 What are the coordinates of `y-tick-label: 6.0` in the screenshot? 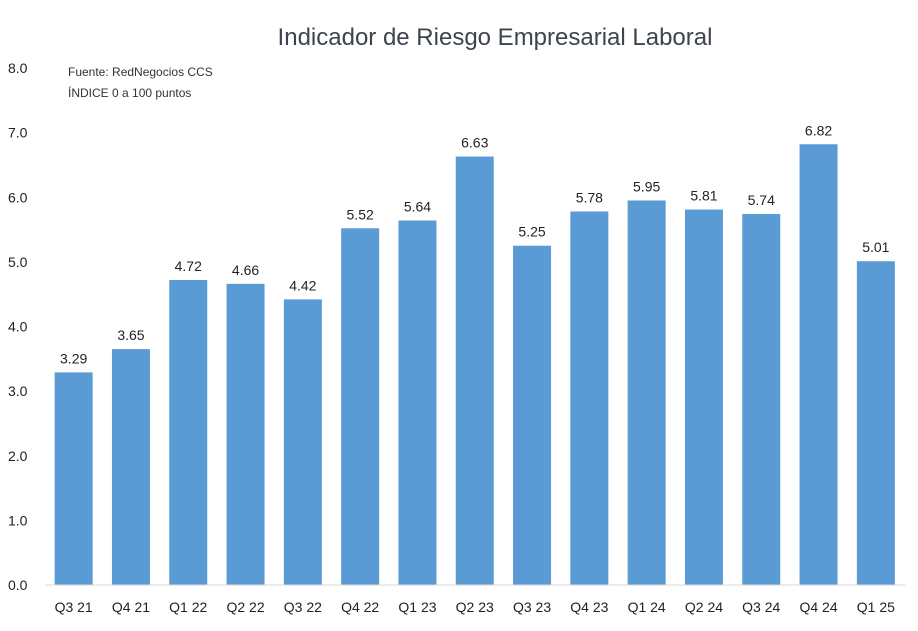 It's located at (18, 197).